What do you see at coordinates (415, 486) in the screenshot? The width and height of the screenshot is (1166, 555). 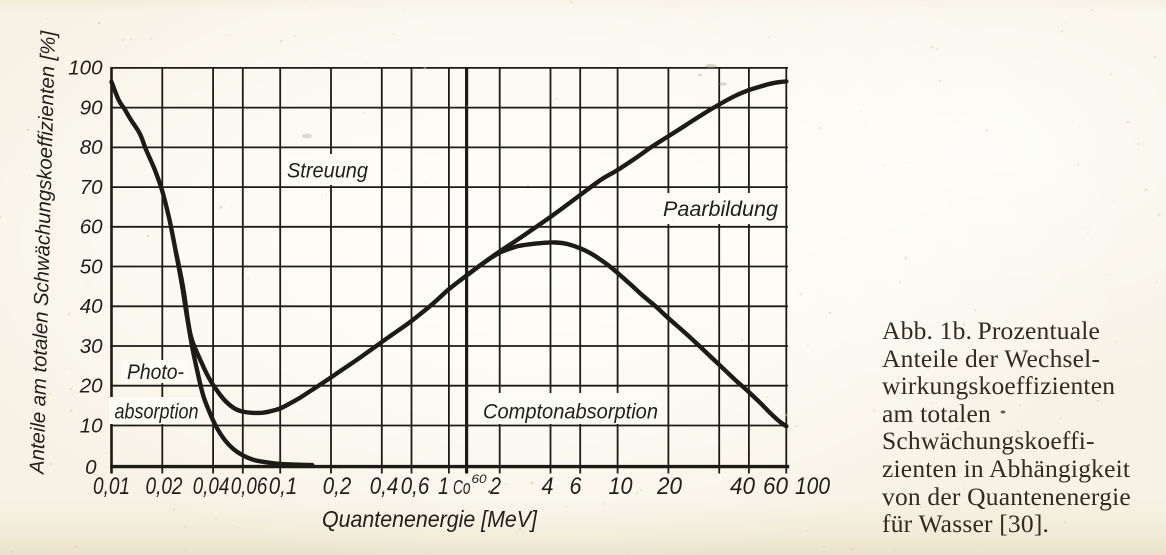 I see `svg-text: 0,6` at bounding box center [415, 486].